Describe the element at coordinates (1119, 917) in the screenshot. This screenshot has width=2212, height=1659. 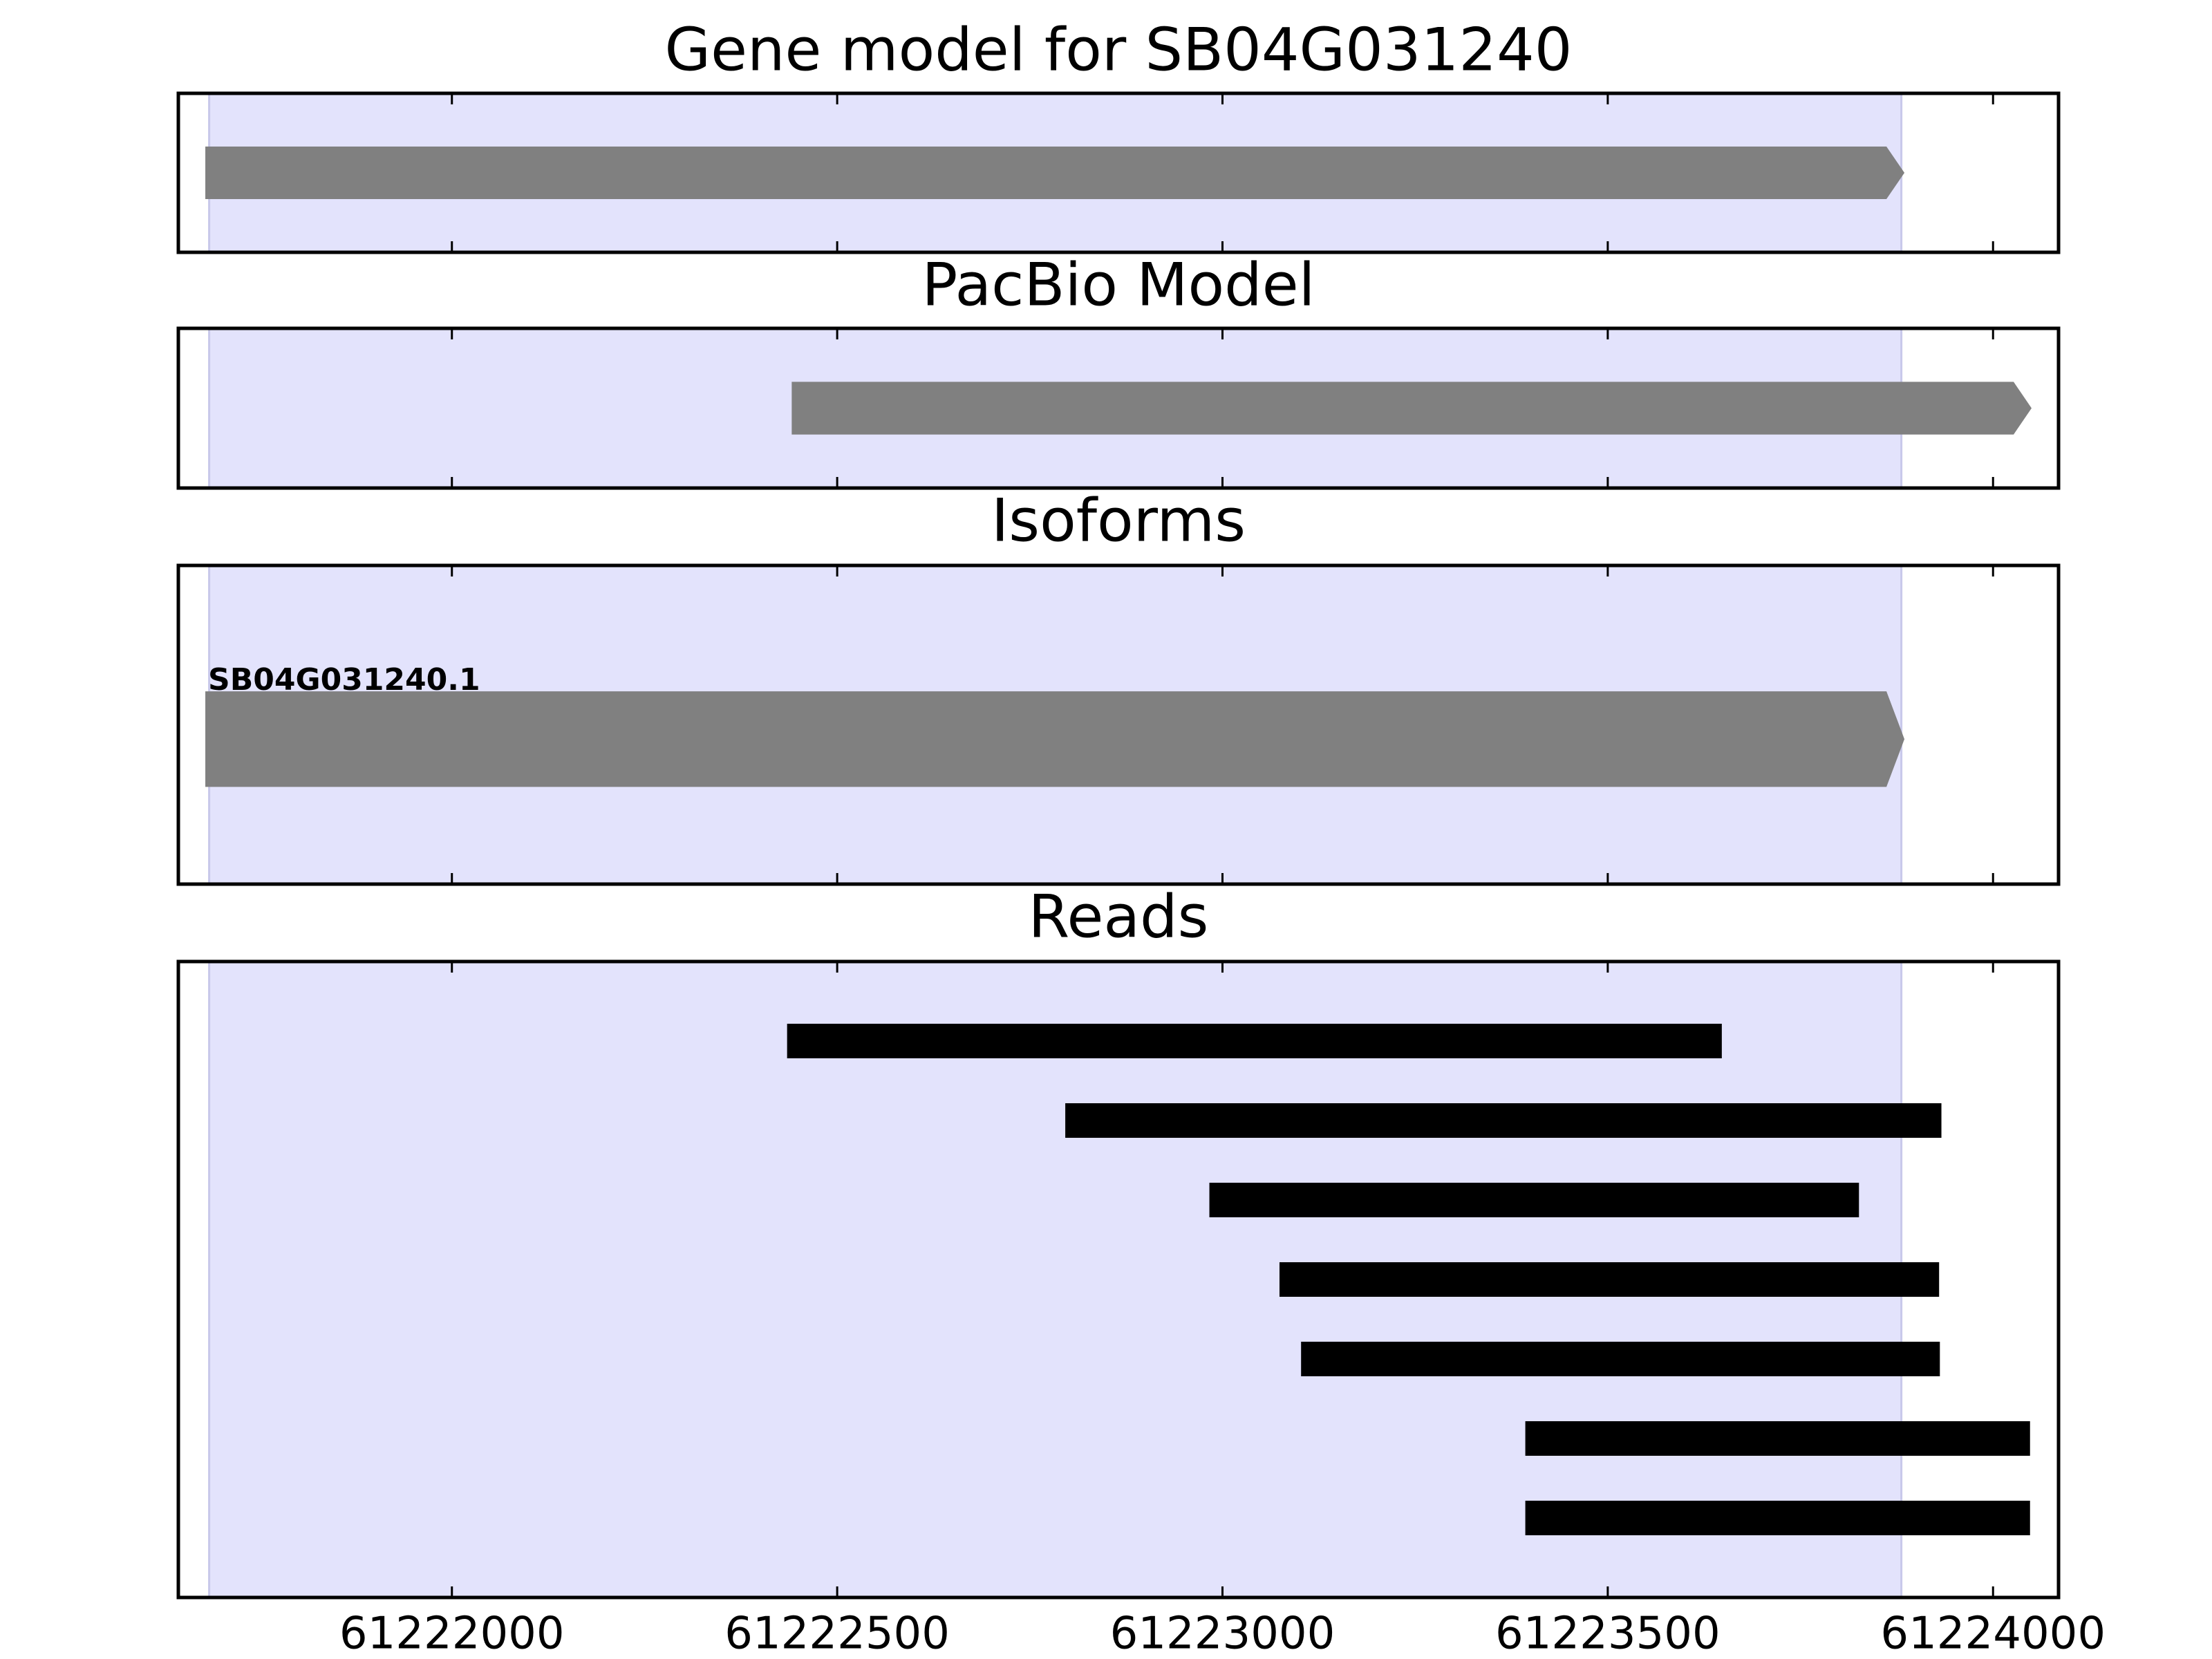
I see `panel-title: Reads` at that location.